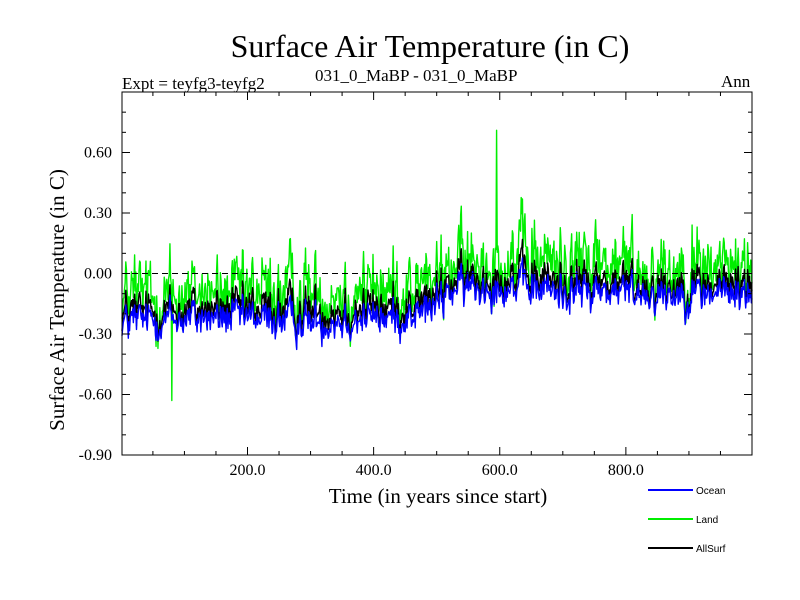 The width and height of the screenshot is (800, 600). Describe the element at coordinates (95, 395) in the screenshot. I see `y-tick-label: -0.60` at that location.